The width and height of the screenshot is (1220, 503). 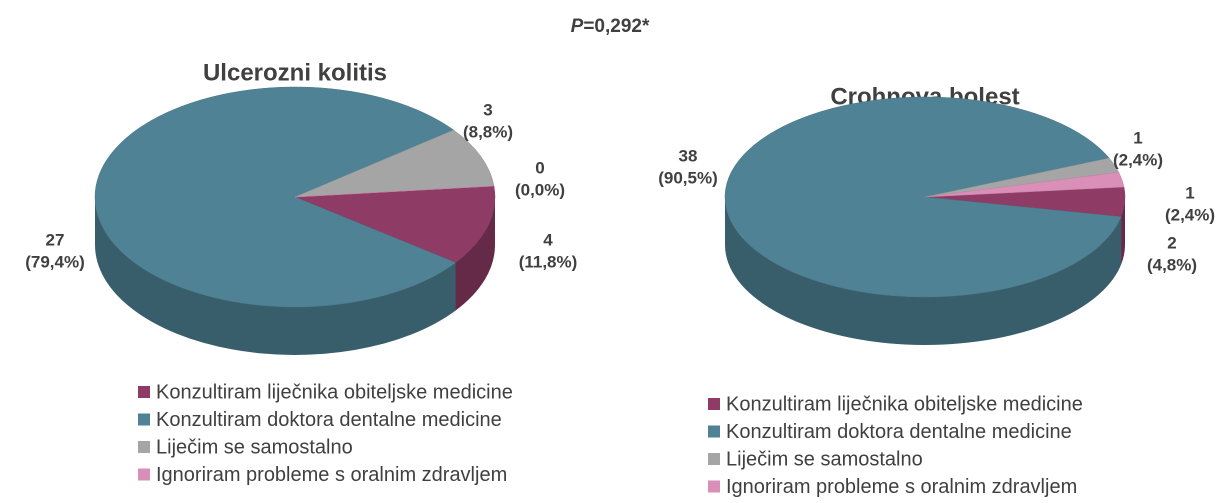 I want to click on data-label-percent: (0,0%), so click(x=540, y=189).